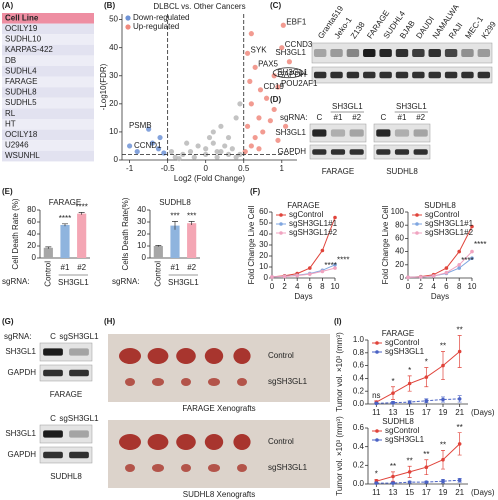 The height and width of the screenshot is (500, 498). I want to click on significance: ****, so click(81, 207).